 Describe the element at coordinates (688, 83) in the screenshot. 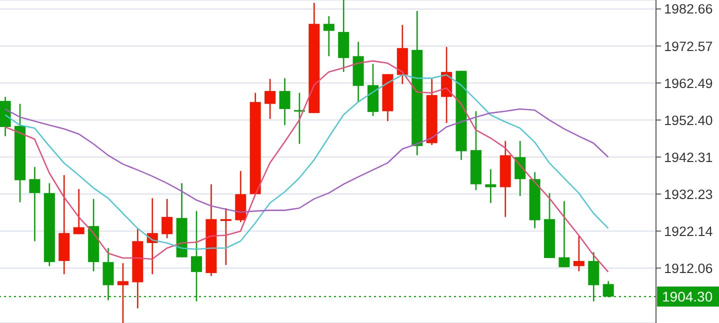

I see `y-tick-label: 1962.49` at that location.